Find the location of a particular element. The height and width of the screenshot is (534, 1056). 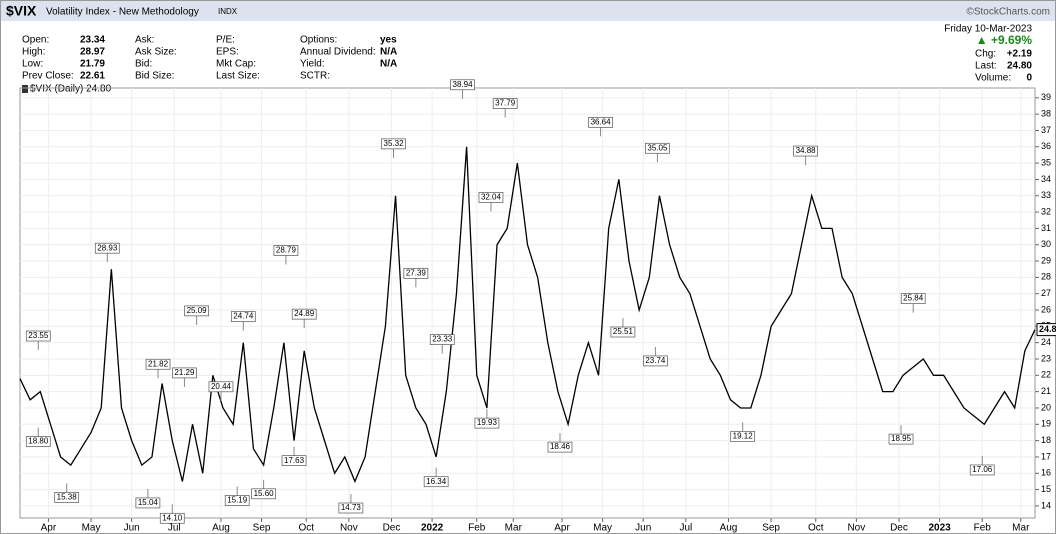

annotation-label: 18.80 is located at coordinates (38, 441).